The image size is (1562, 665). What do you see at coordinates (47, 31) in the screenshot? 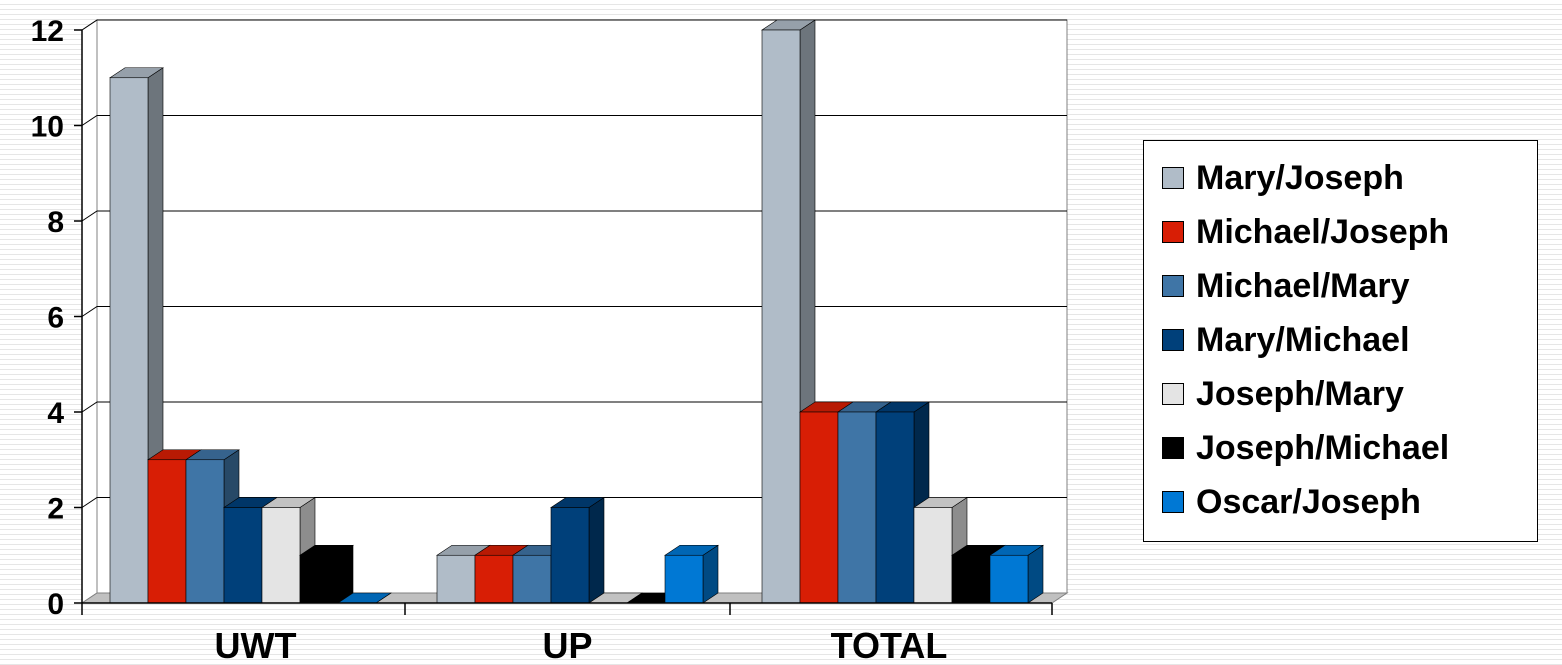
I see `y-tick-label: 12` at bounding box center [47, 31].